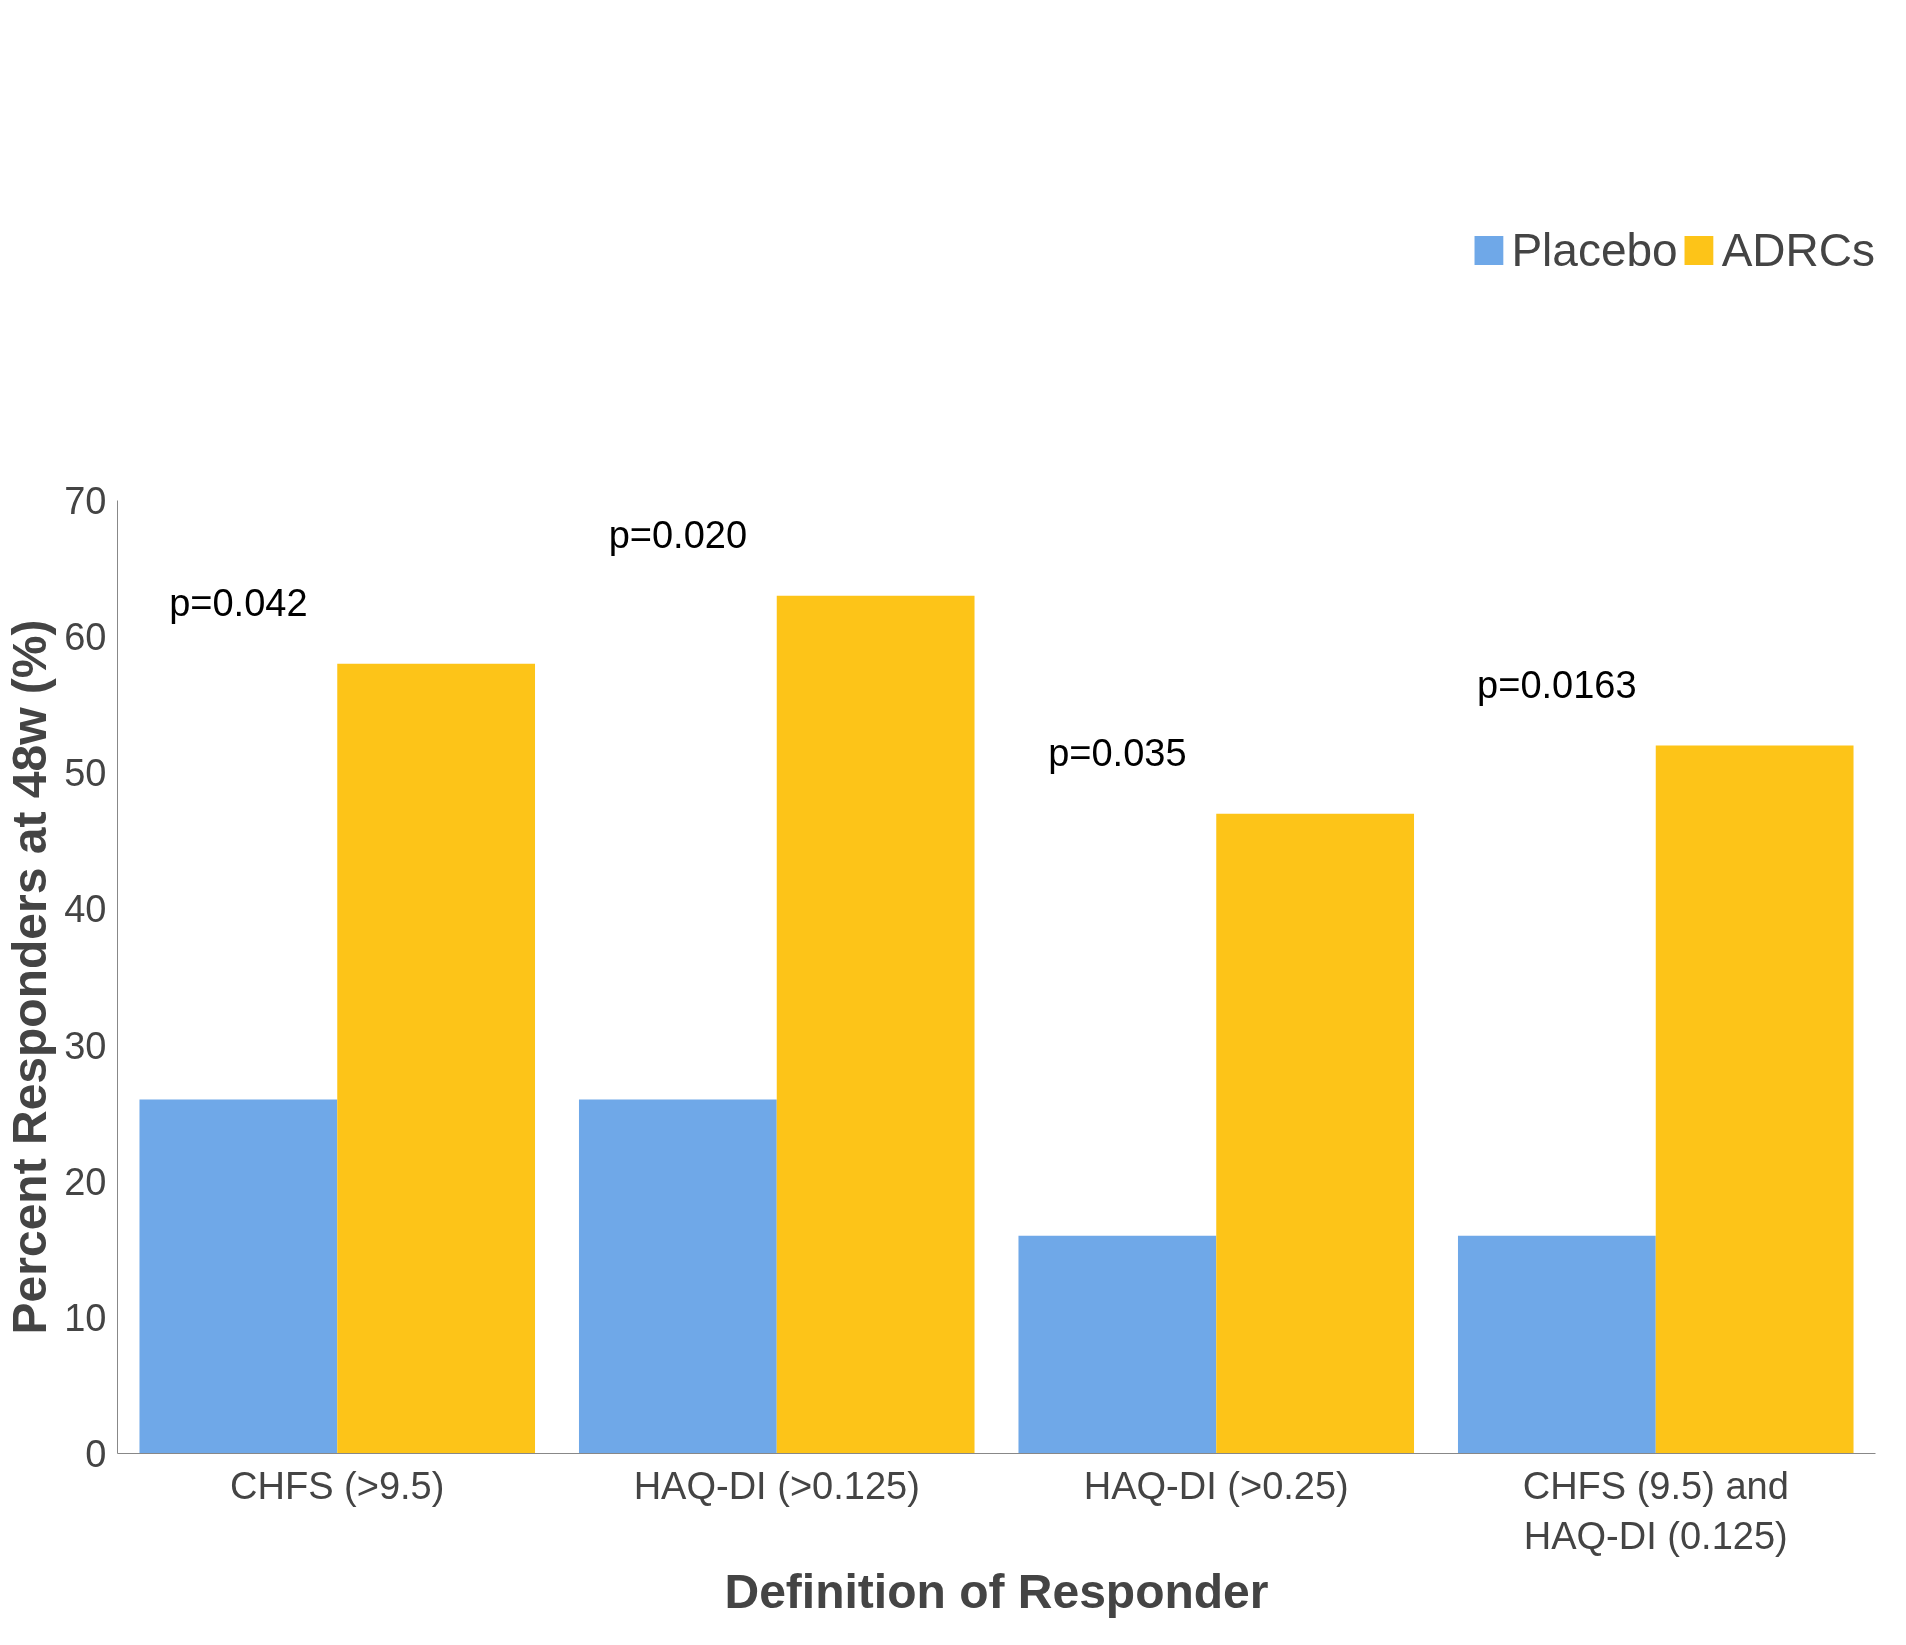 The width and height of the screenshot is (1906, 1645). I want to click on annotation: p=0.042, so click(238, 602).